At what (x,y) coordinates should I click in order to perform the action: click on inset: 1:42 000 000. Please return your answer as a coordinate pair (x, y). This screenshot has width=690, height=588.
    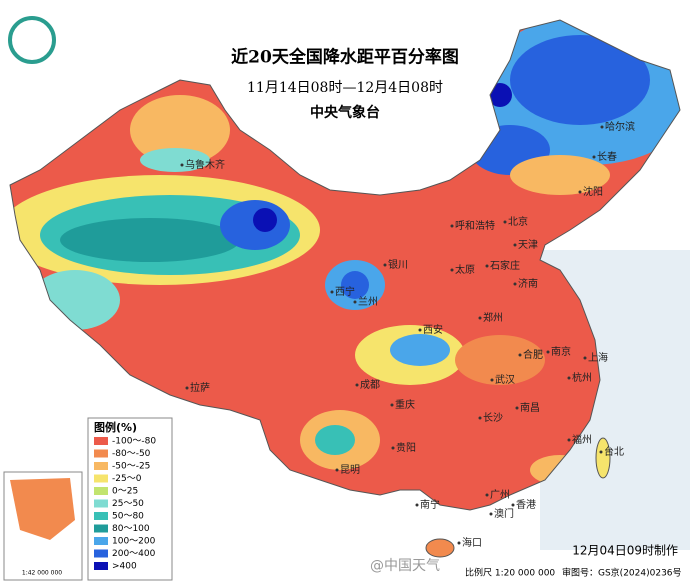
    Looking at the image, I should click on (43, 526).